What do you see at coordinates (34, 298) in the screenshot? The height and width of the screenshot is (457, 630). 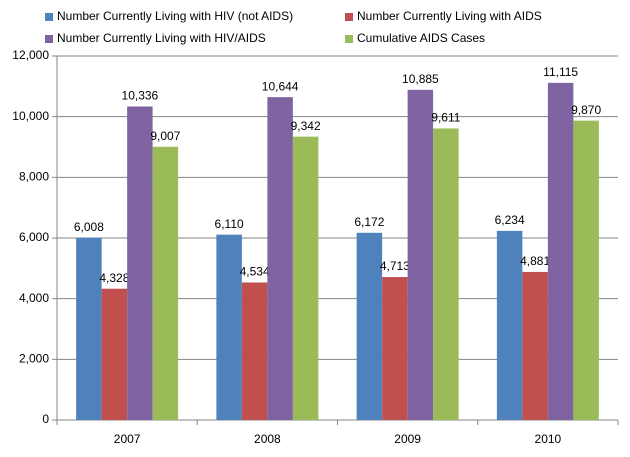 I see `y-tick-label: 4,000` at bounding box center [34, 298].